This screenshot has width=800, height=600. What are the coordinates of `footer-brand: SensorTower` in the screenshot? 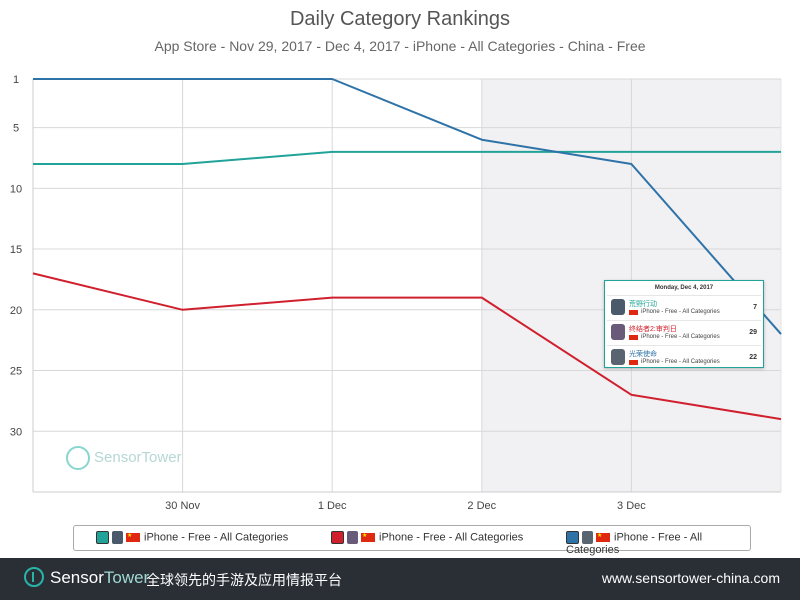 It's located at (99, 578).